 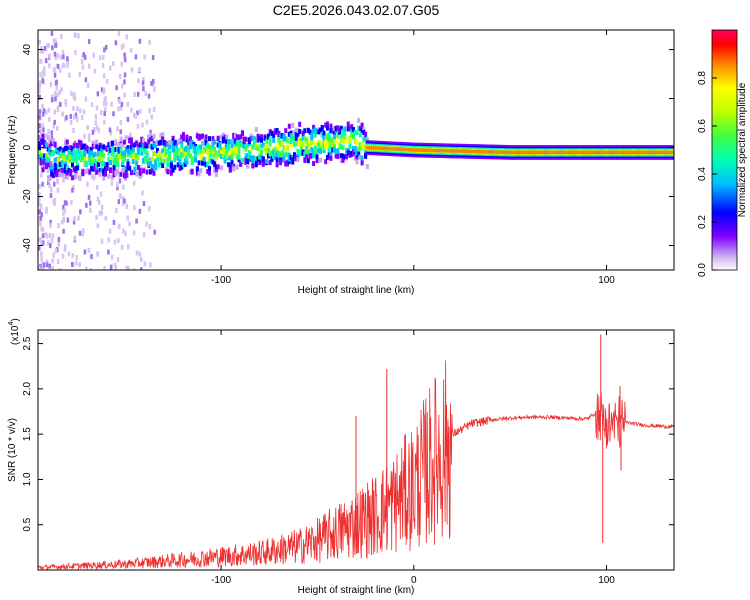 What do you see at coordinates (742, 149) in the screenshot?
I see `colorbar-label: Normalized spectral amplitude` at bounding box center [742, 149].